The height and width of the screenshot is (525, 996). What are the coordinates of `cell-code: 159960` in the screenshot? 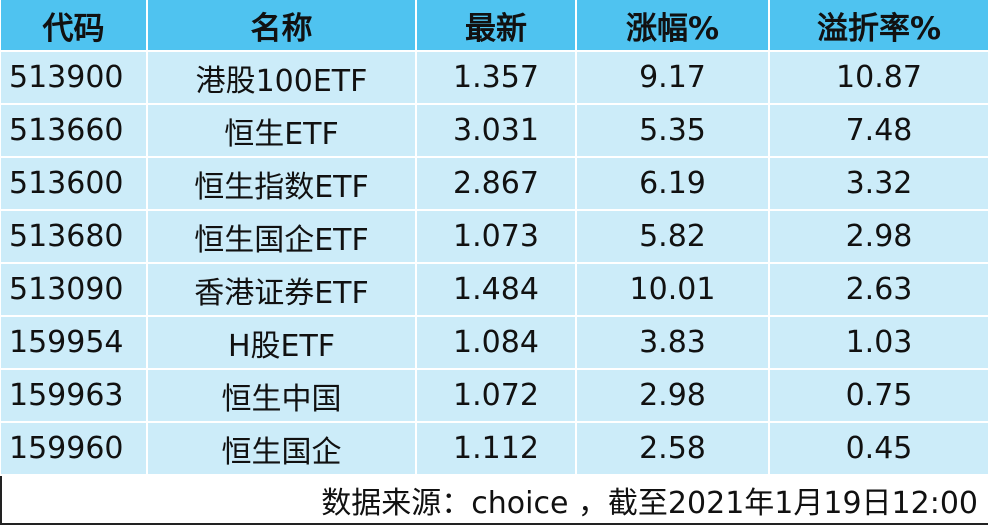 It's located at (74, 448).